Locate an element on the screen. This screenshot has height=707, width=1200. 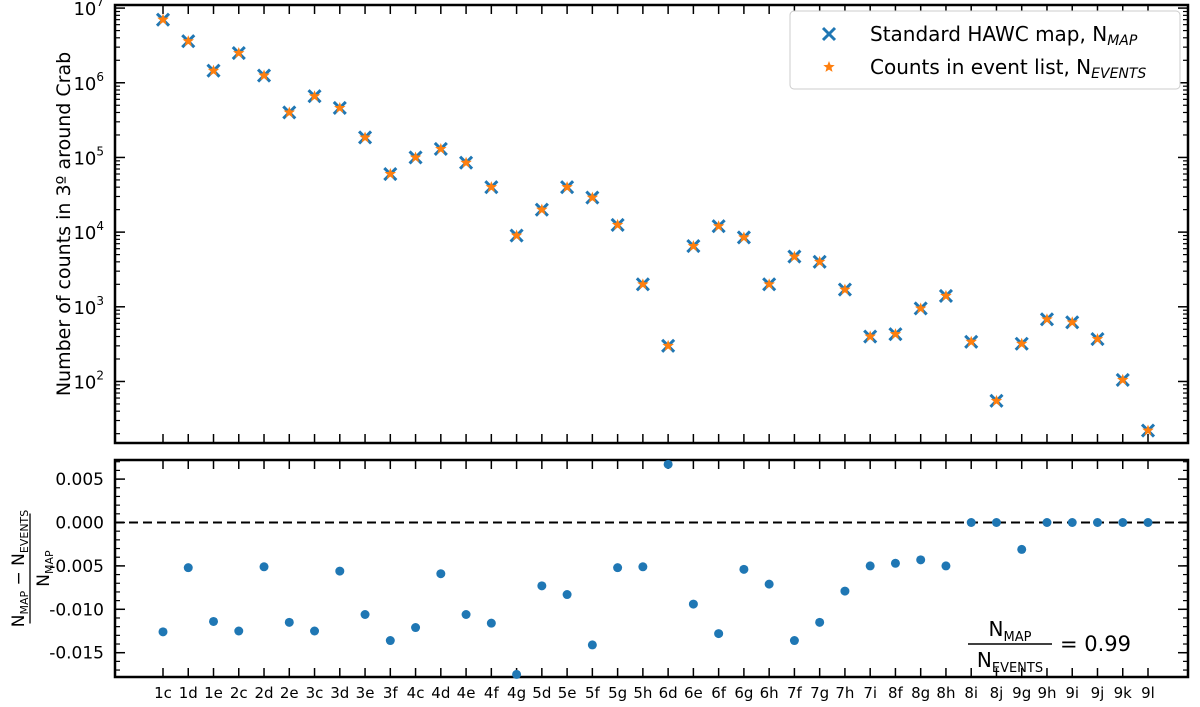
x-category-label: 9l is located at coordinates (1148, 693).